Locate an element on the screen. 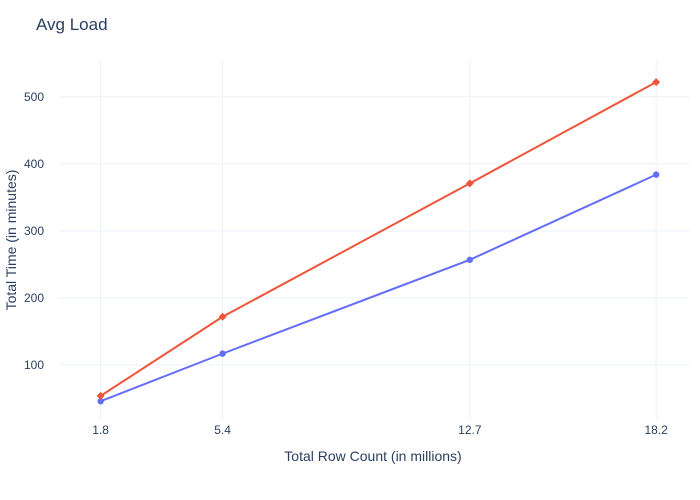  x-axis-title: Total Row Count (in millions) is located at coordinates (372, 456).